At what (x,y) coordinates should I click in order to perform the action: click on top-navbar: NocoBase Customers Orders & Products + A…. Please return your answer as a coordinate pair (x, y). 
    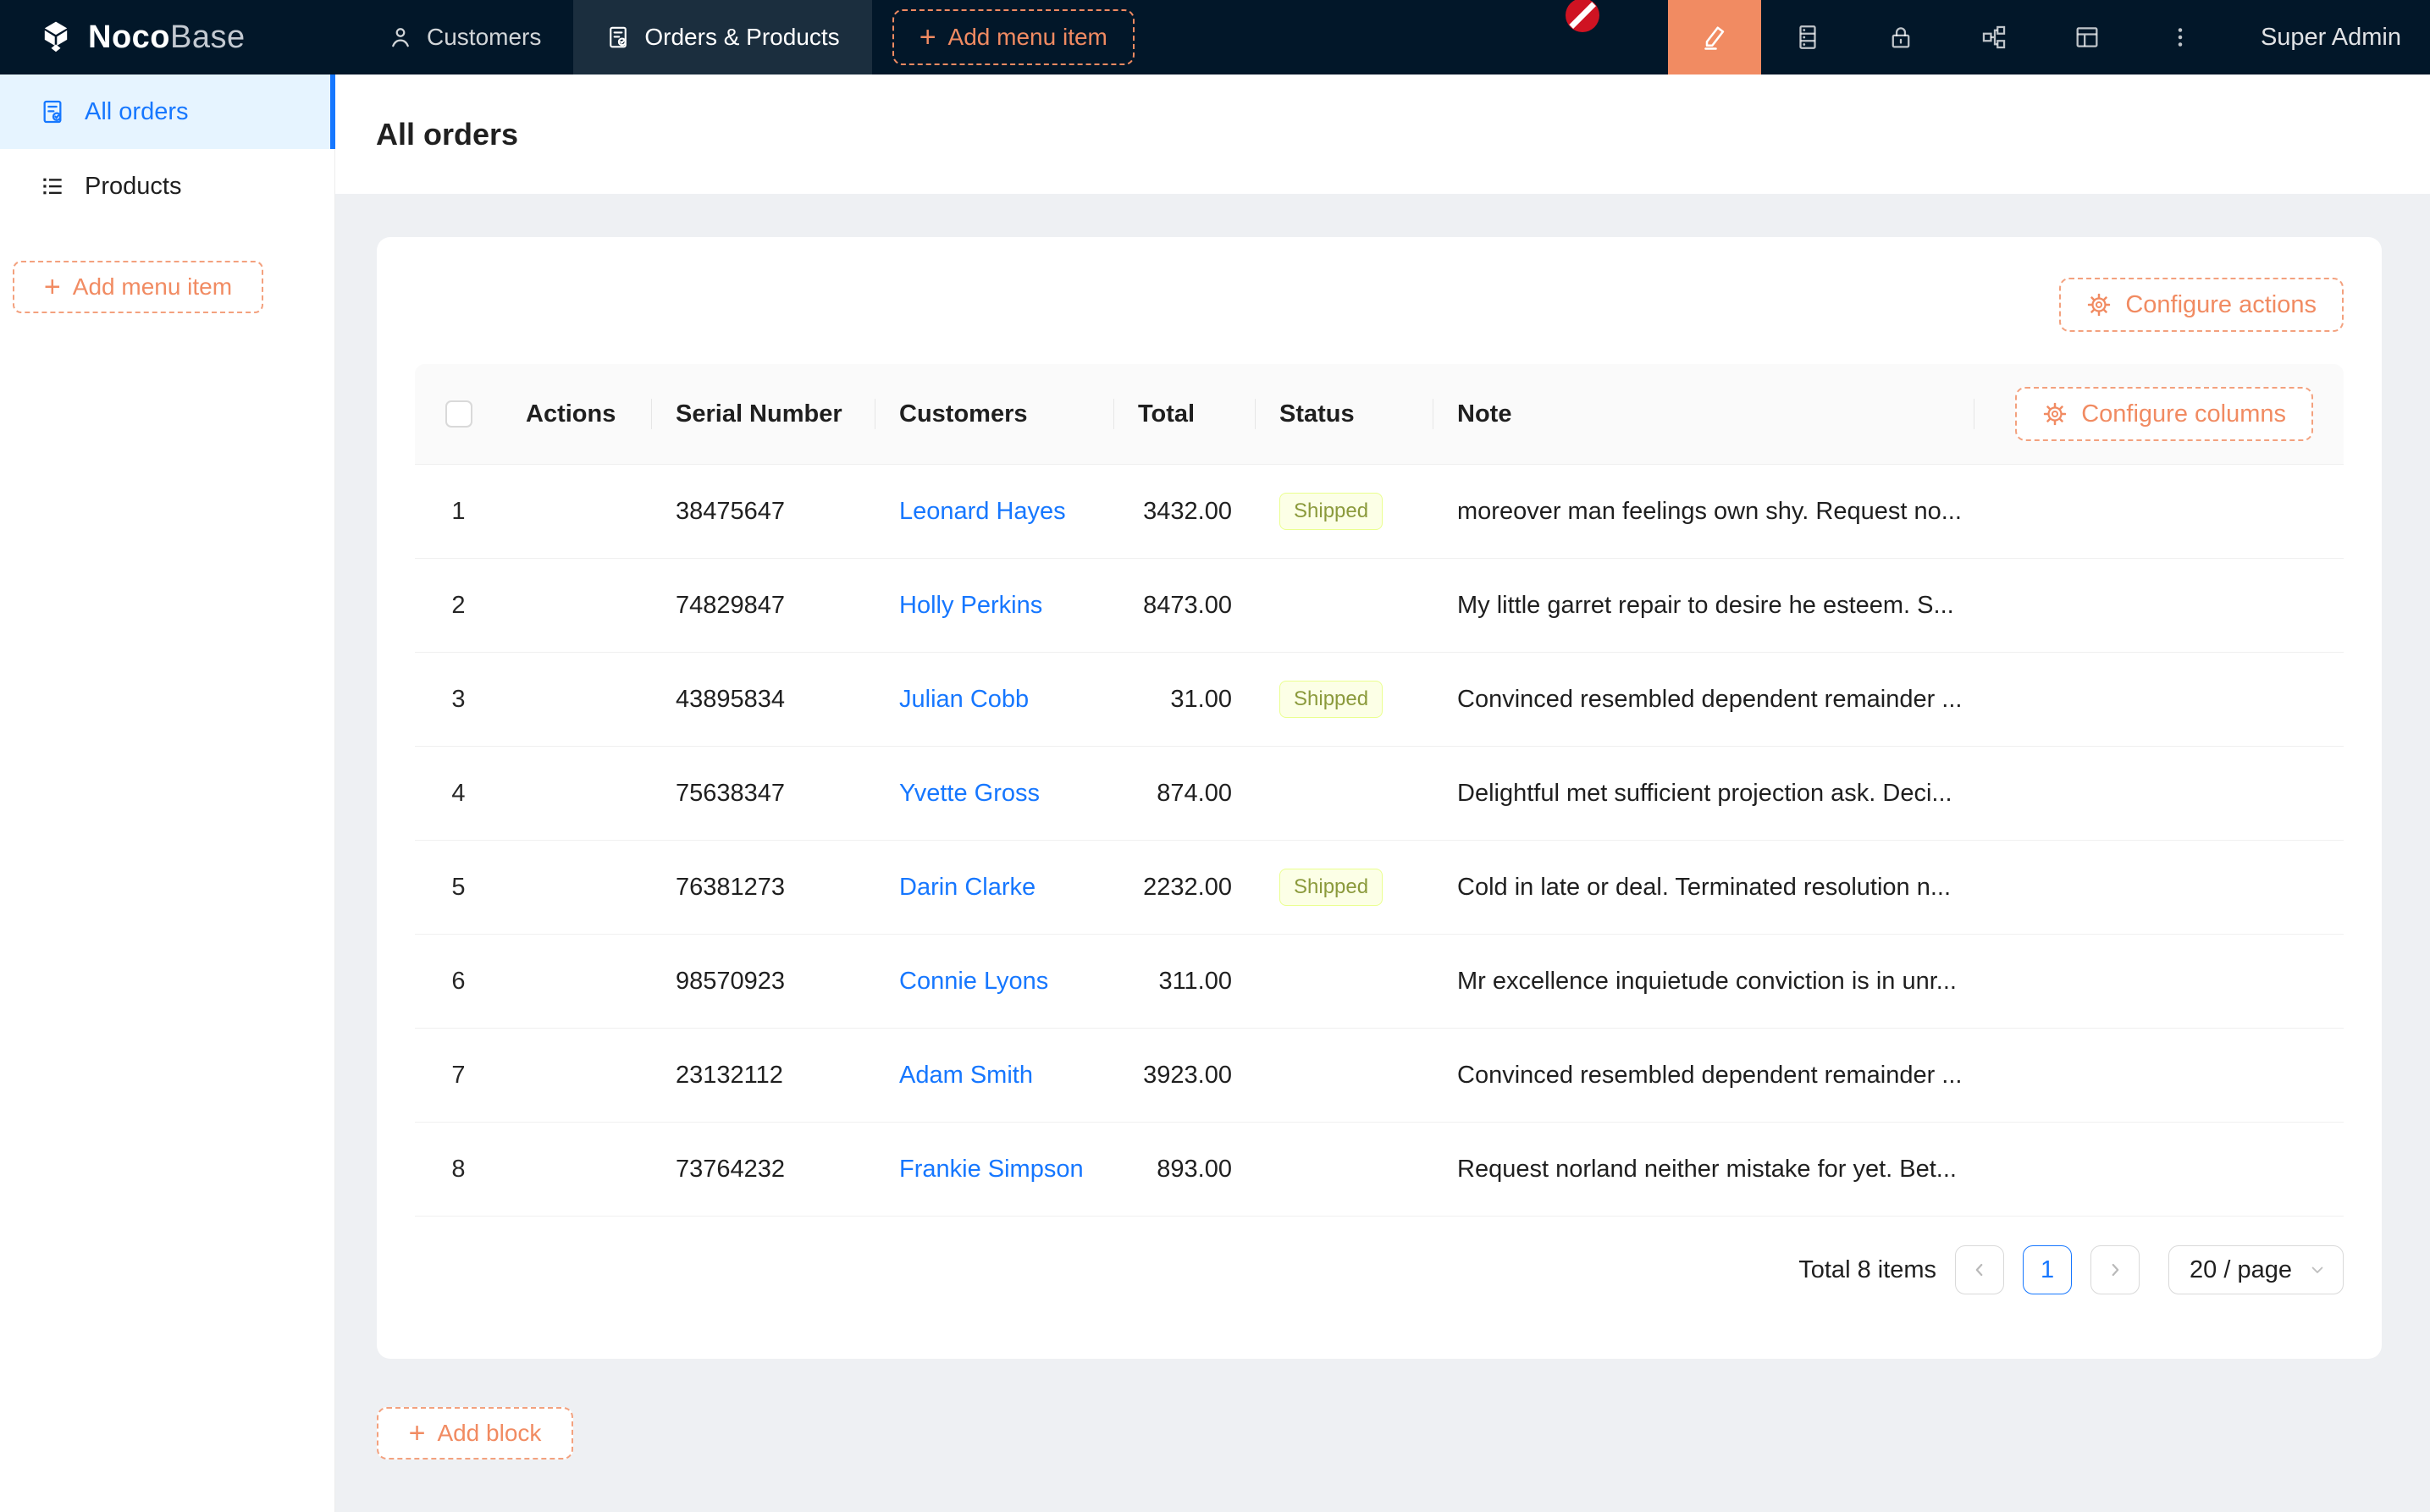
    Looking at the image, I should click on (1215, 37).